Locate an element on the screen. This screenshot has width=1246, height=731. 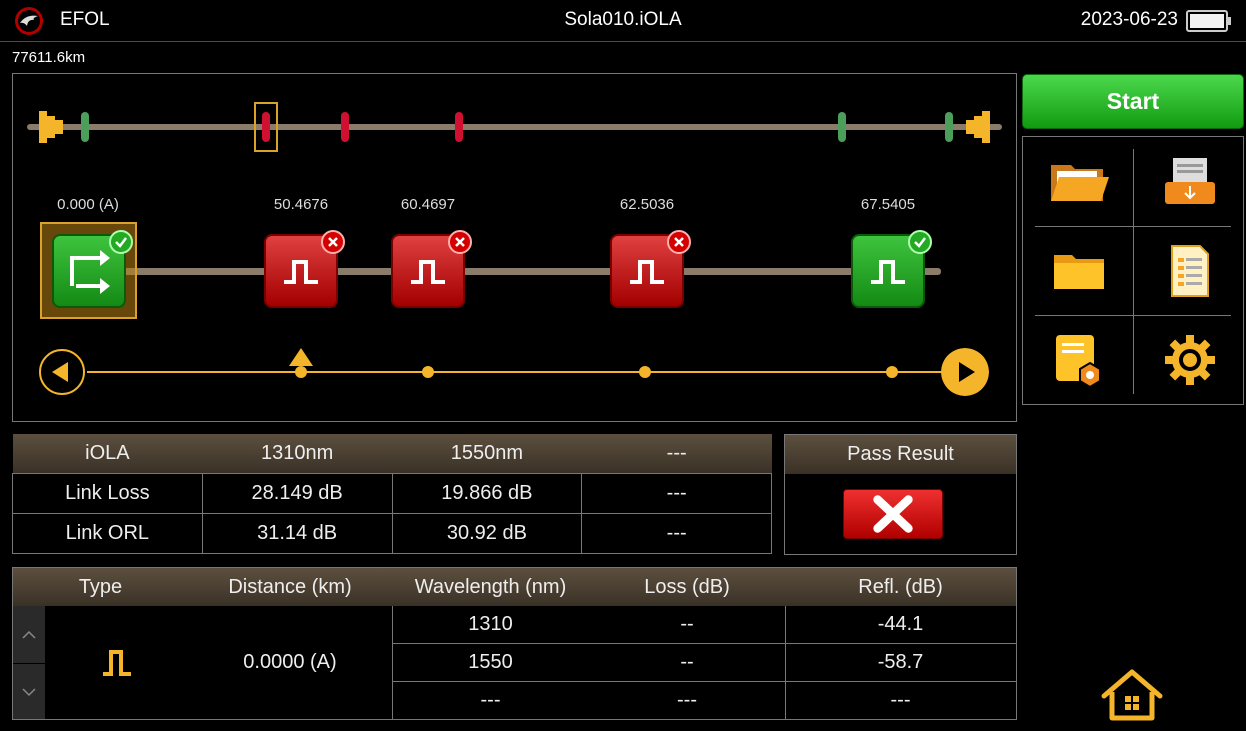
summary-row-link-loss: Link Loss 28.149 dB 19.866 dB --- is located at coordinates (392, 493).